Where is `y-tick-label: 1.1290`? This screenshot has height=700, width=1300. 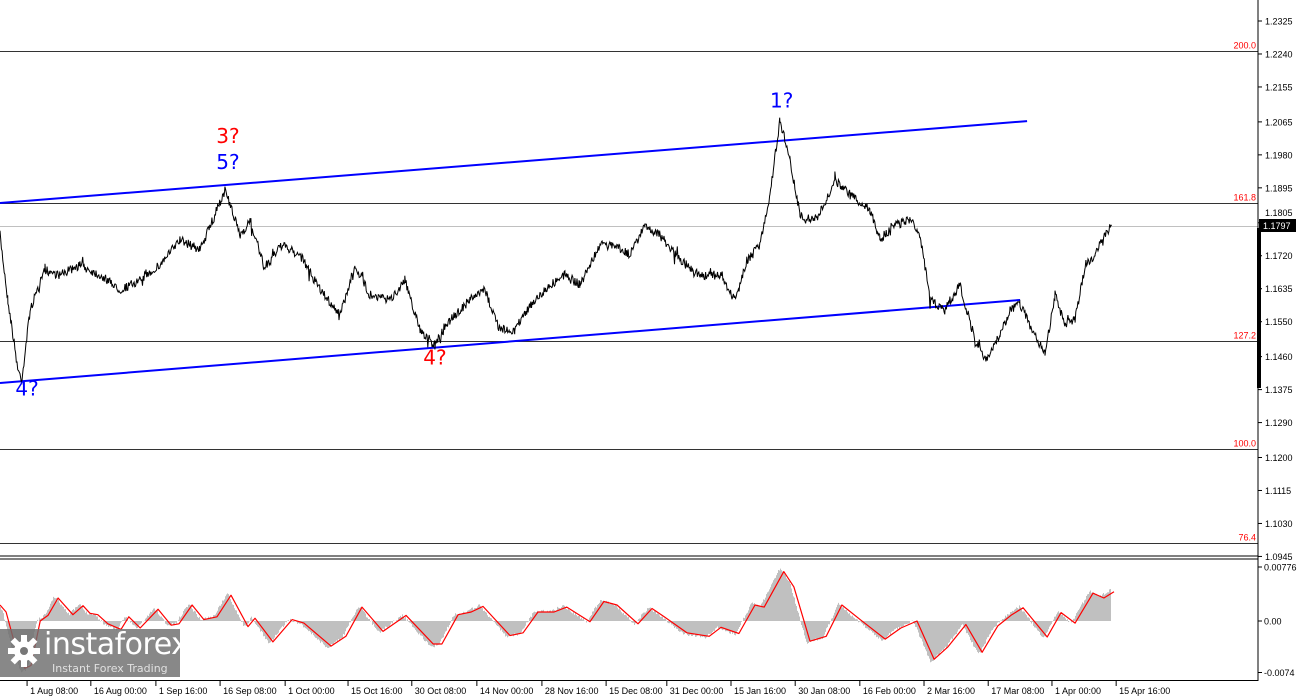
y-tick-label: 1.1290 is located at coordinates (1279, 423).